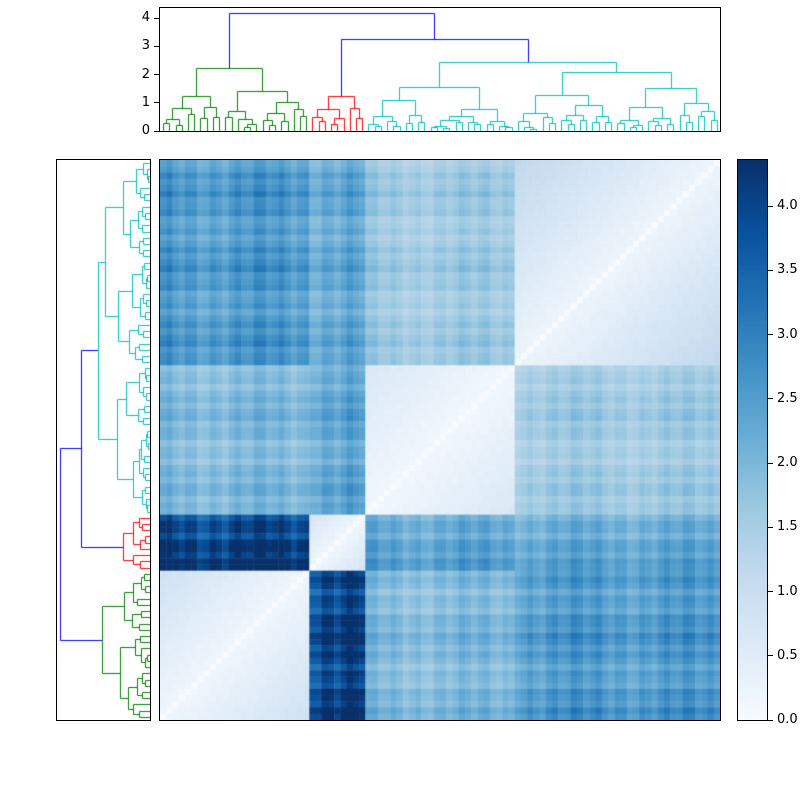 The width and height of the screenshot is (800, 800). I want to click on top-axis-tick-label: 0, so click(145, 130).